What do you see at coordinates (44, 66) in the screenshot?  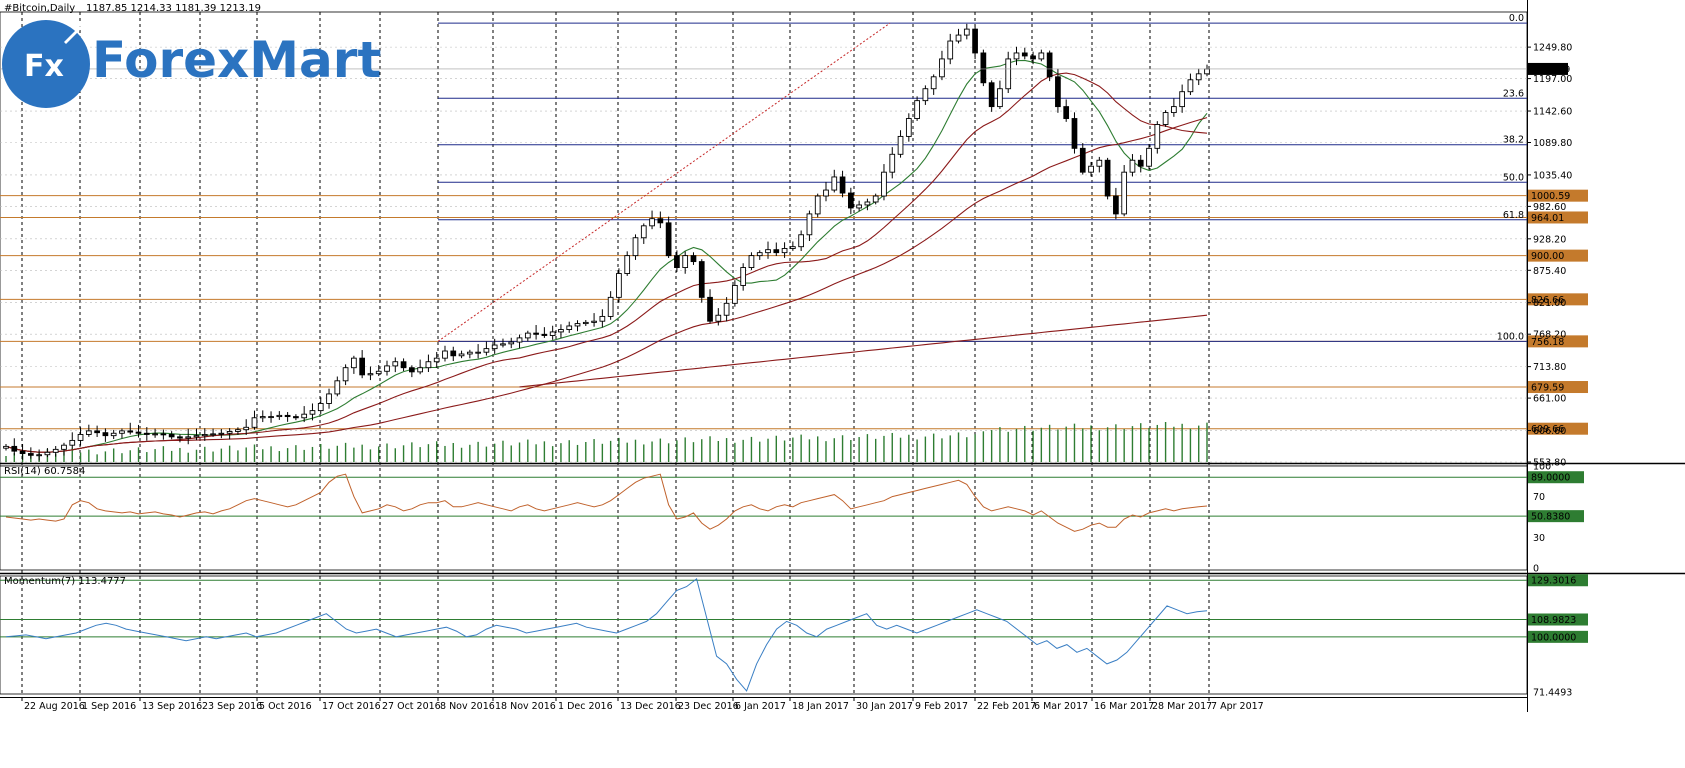 I see `logo-mark: Fx` at bounding box center [44, 66].